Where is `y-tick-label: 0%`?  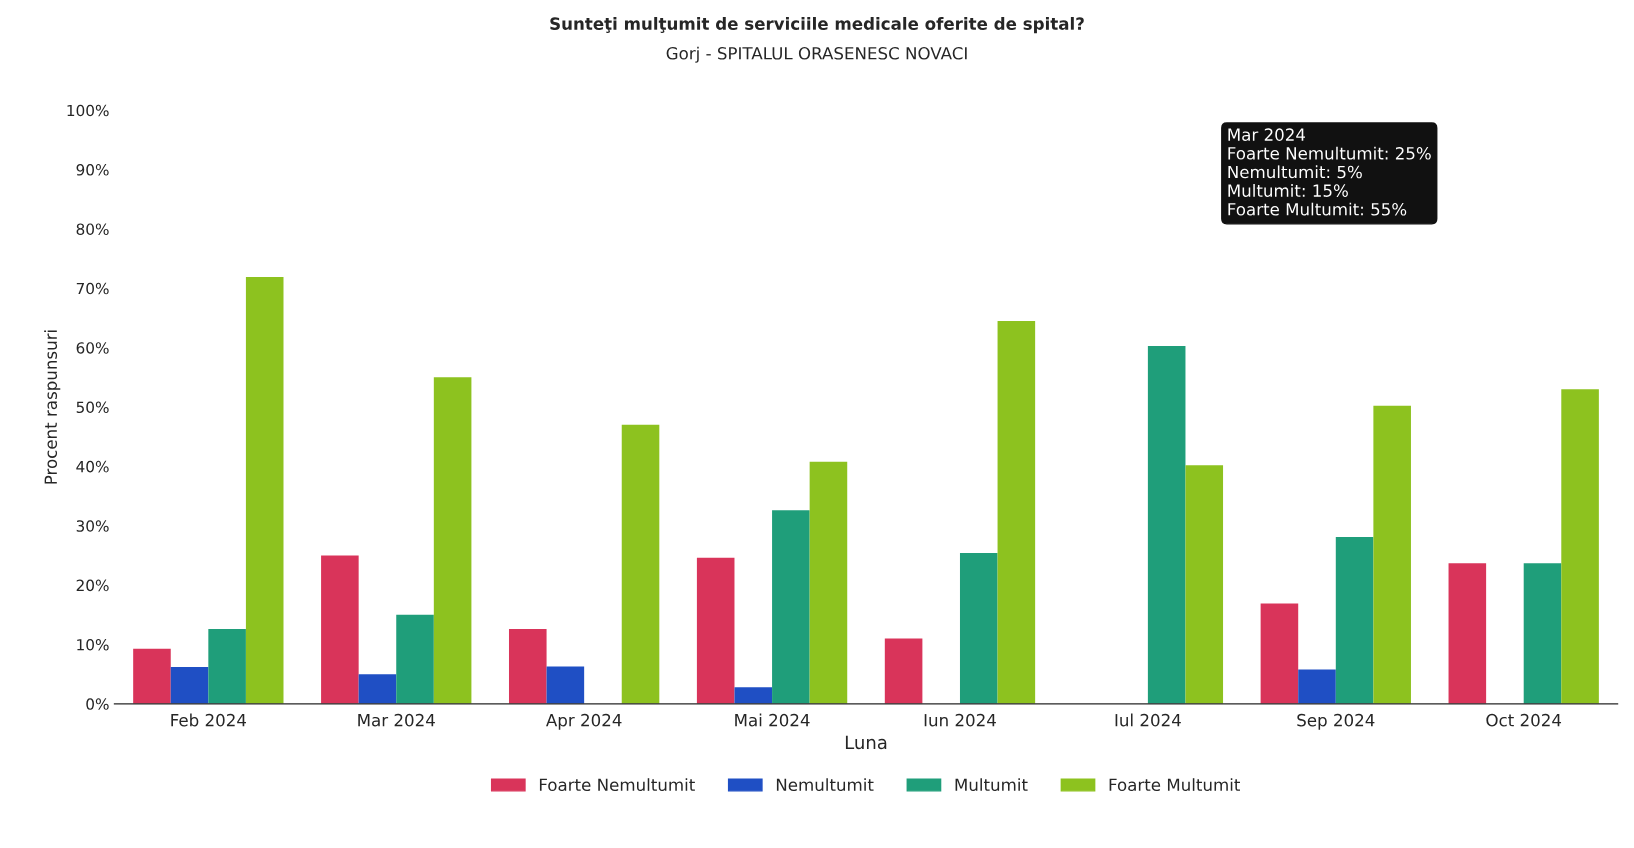 y-tick-label: 0% is located at coordinates (97, 704).